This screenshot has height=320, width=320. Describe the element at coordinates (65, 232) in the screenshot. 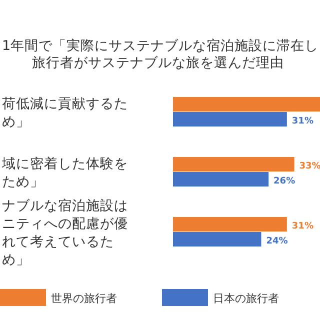

I see `y-tick-label: ナブルな宿泊施設はニティへの配慮が優れて考えているため」` at that location.